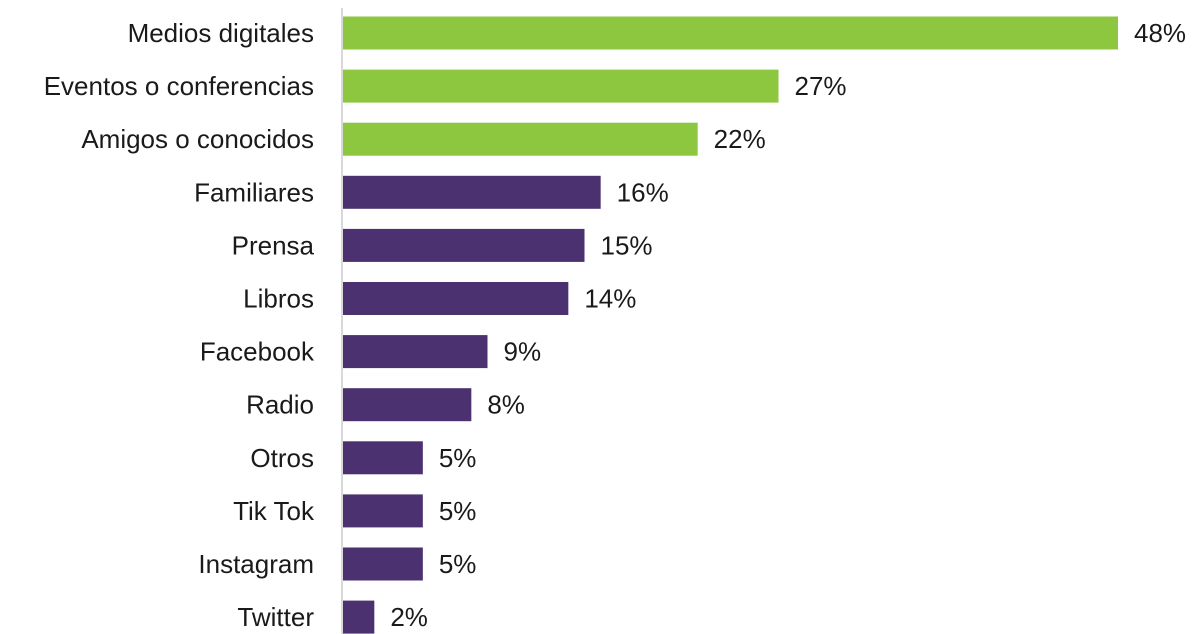  What do you see at coordinates (197, 139) in the screenshot?
I see `category-label: Amigos o conocidos` at bounding box center [197, 139].